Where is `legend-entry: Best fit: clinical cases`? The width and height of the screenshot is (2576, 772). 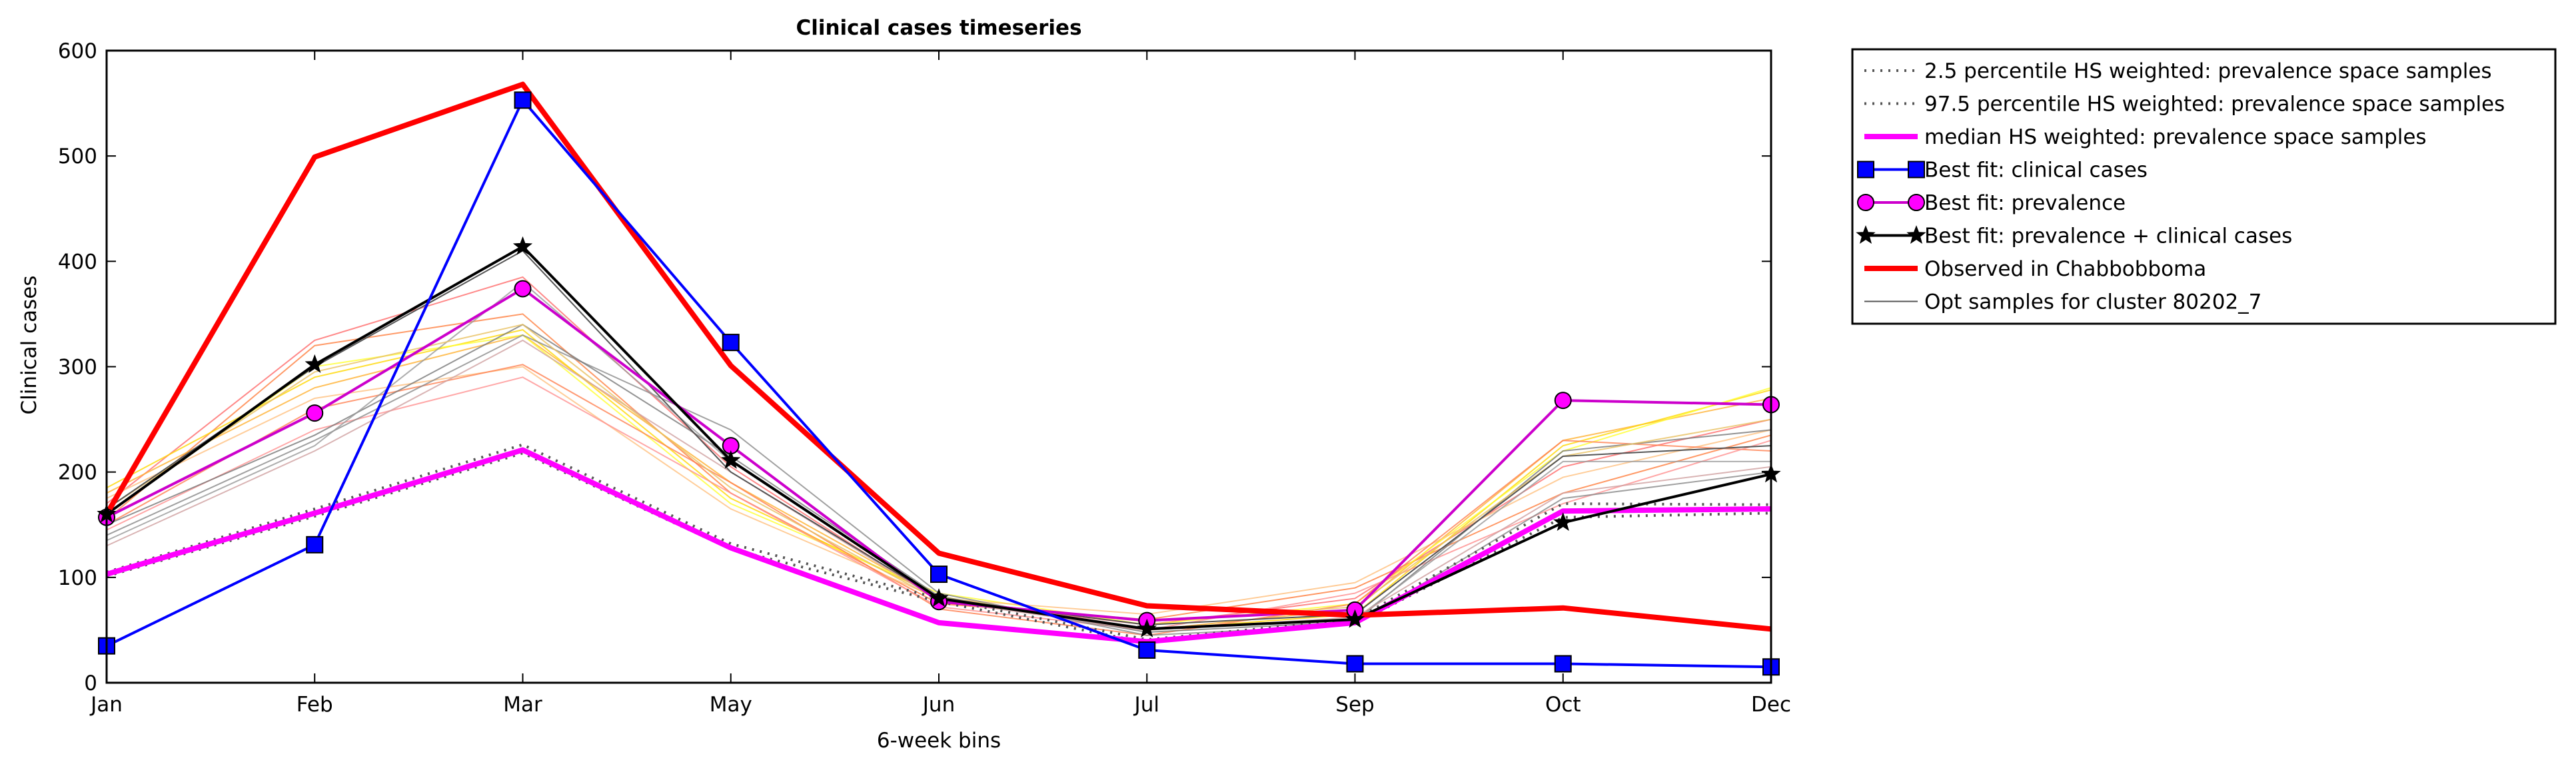 legend-entry: Best fit: clinical cases is located at coordinates (2036, 171).